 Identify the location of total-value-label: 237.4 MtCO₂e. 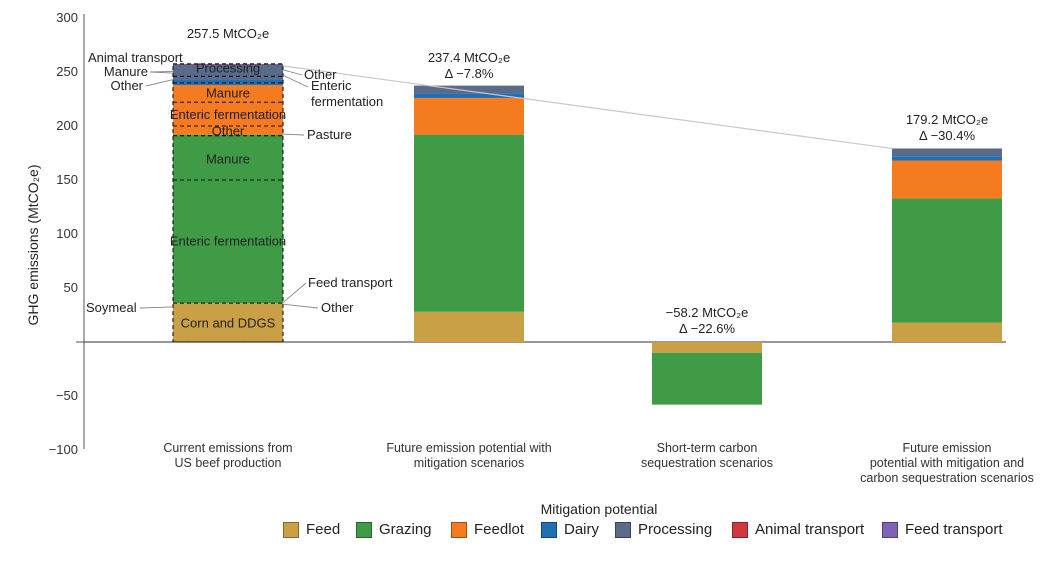
(469, 57).